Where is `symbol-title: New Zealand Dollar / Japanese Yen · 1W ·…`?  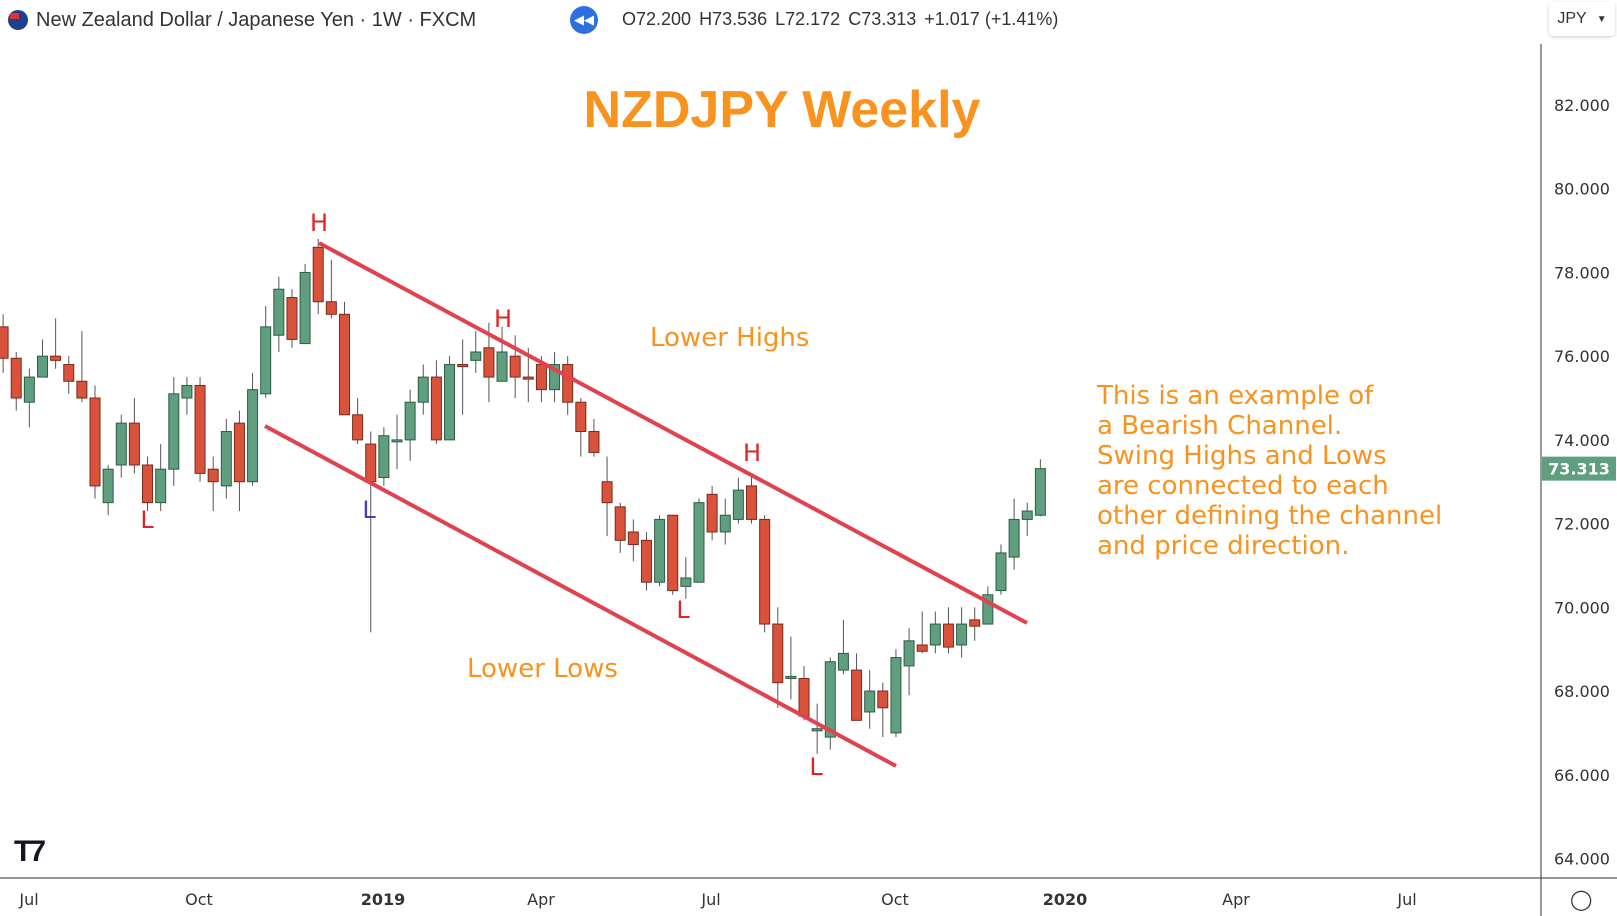 symbol-title: New Zealand Dollar / Japanese Yen · 1W ·… is located at coordinates (256, 19).